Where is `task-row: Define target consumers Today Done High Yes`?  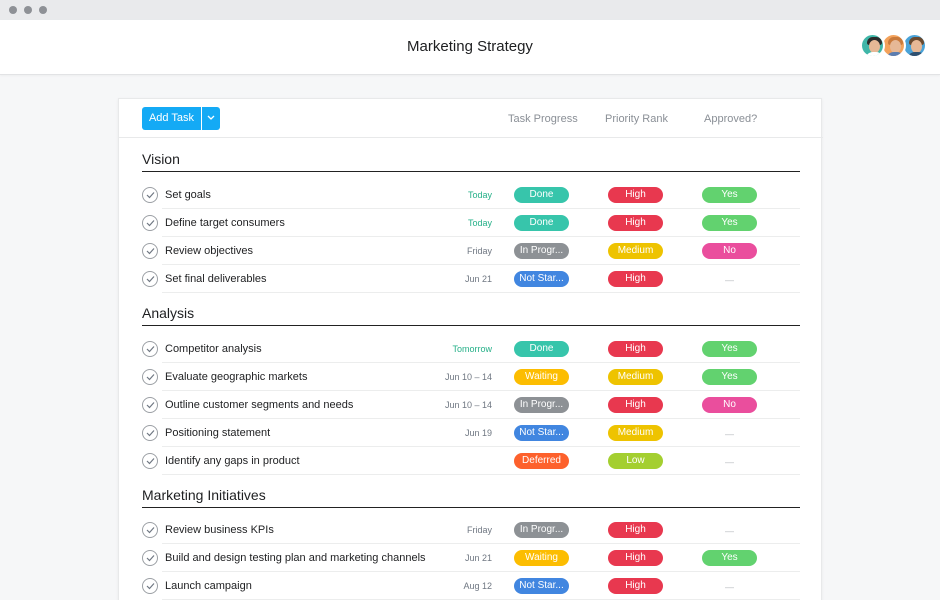 task-row: Define target consumers Today Done High Yes is located at coordinates (471, 223).